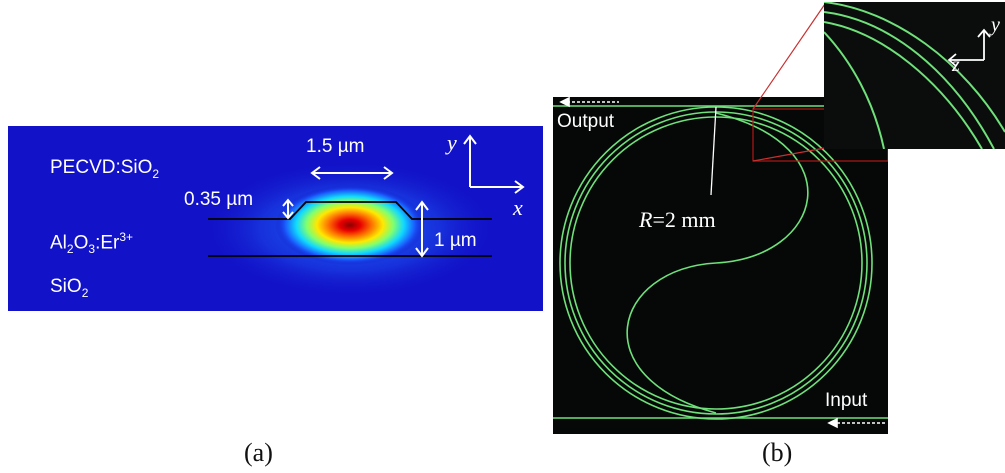 The height and width of the screenshot is (473, 1005). What do you see at coordinates (92, 243) in the screenshot?
I see `layer-label-alumina: Al2O3:Er3+` at bounding box center [92, 243].